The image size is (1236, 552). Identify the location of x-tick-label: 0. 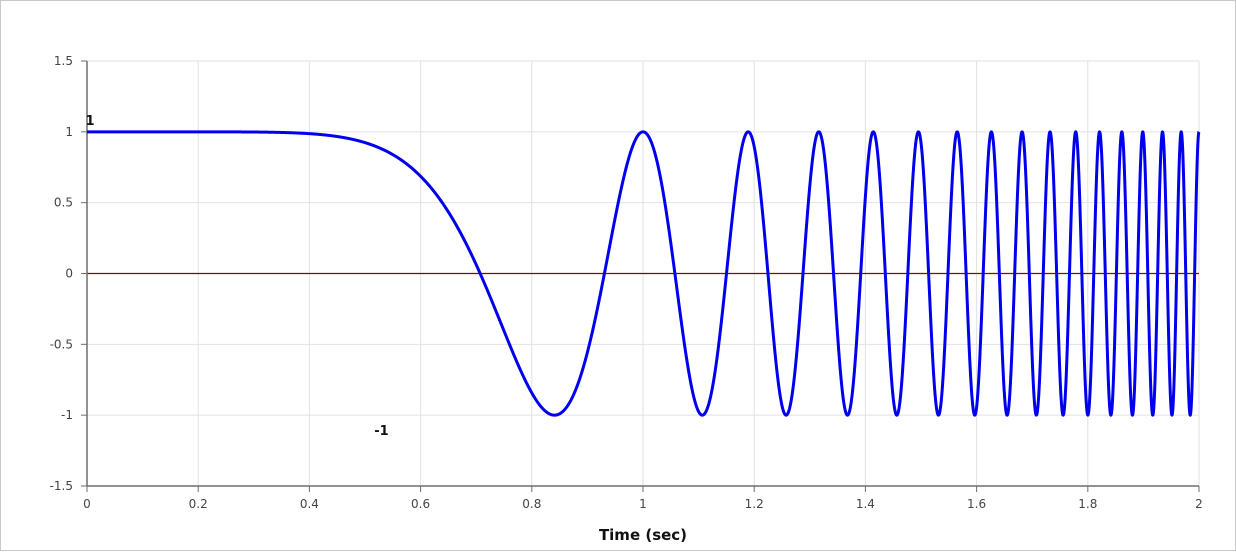
(87, 504).